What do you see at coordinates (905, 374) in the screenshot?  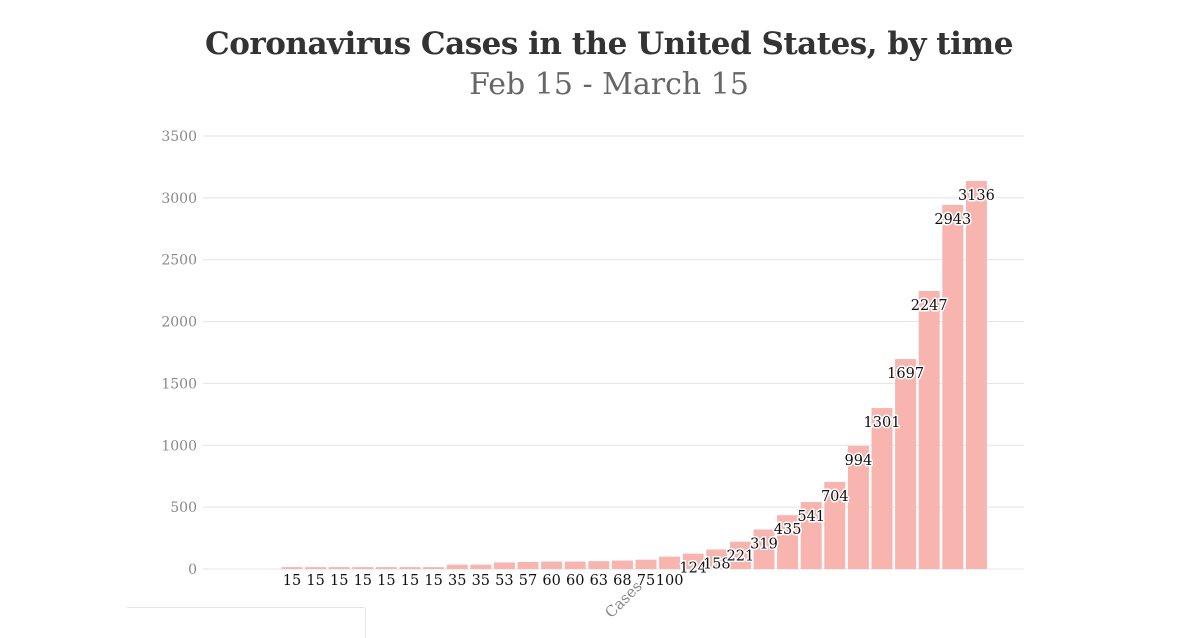 I see `data-label-26: 1697` at bounding box center [905, 374].